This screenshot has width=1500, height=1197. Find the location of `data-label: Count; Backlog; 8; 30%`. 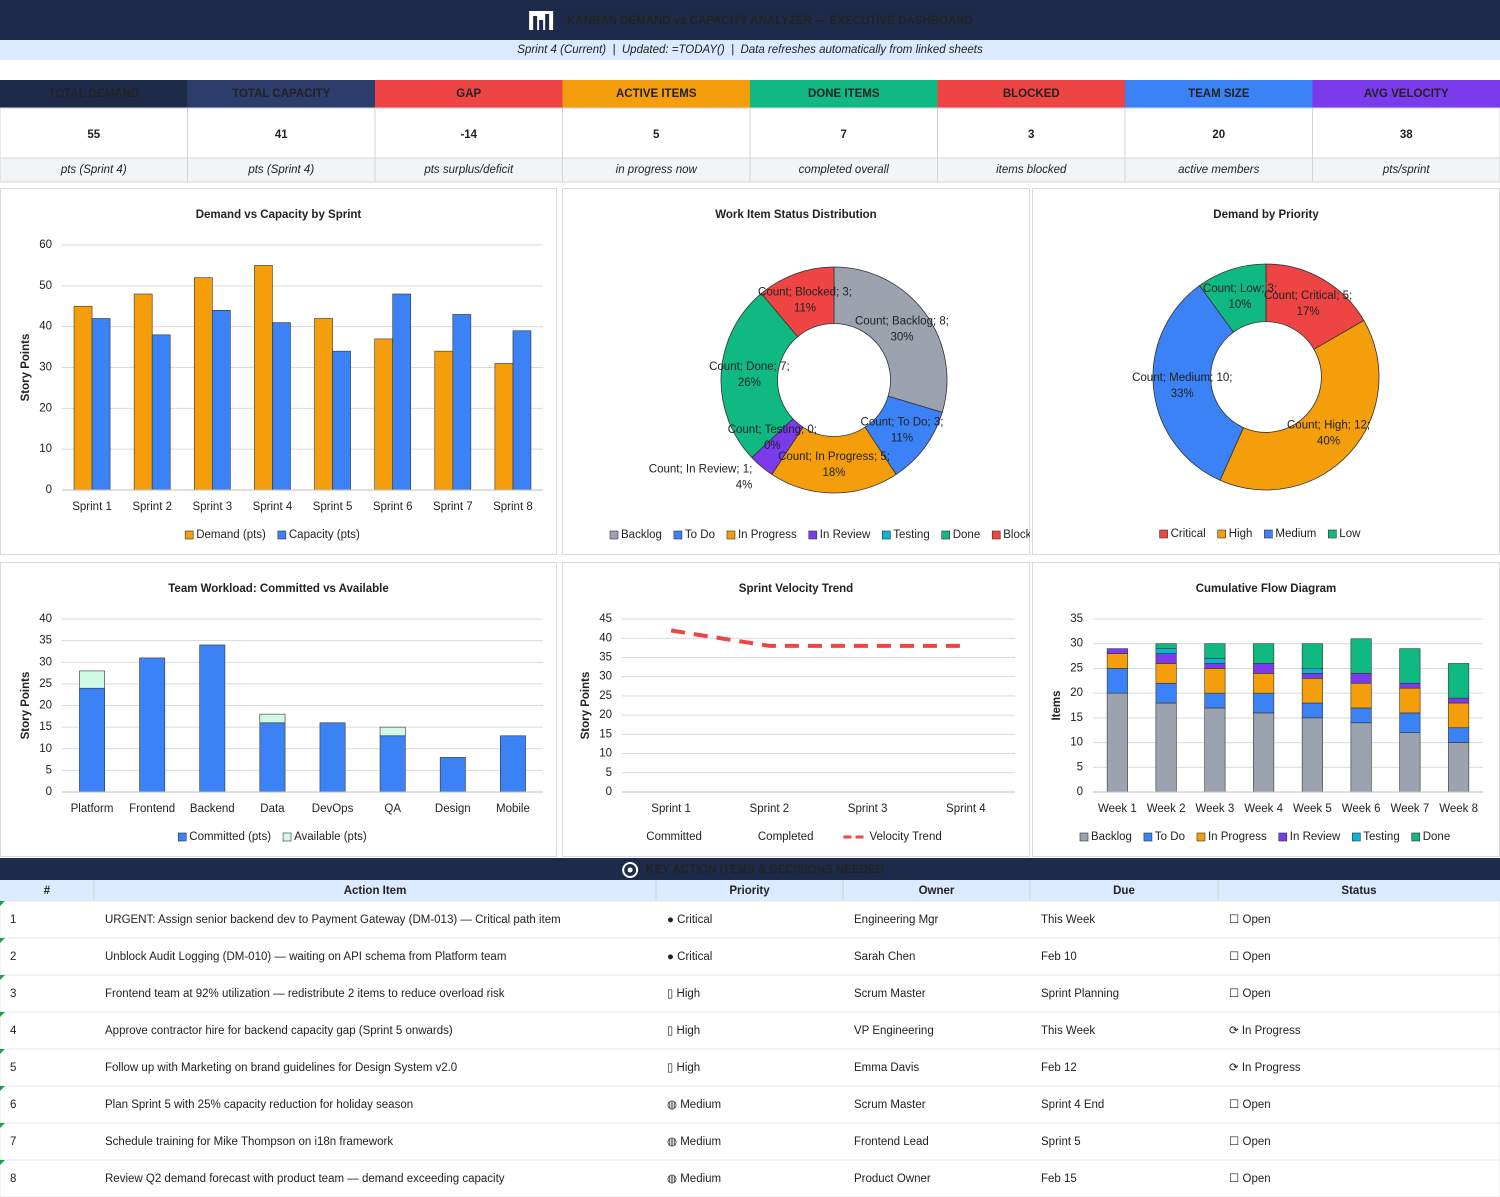

data-label: Count; Backlog; 8; 30% is located at coordinates (902, 329).